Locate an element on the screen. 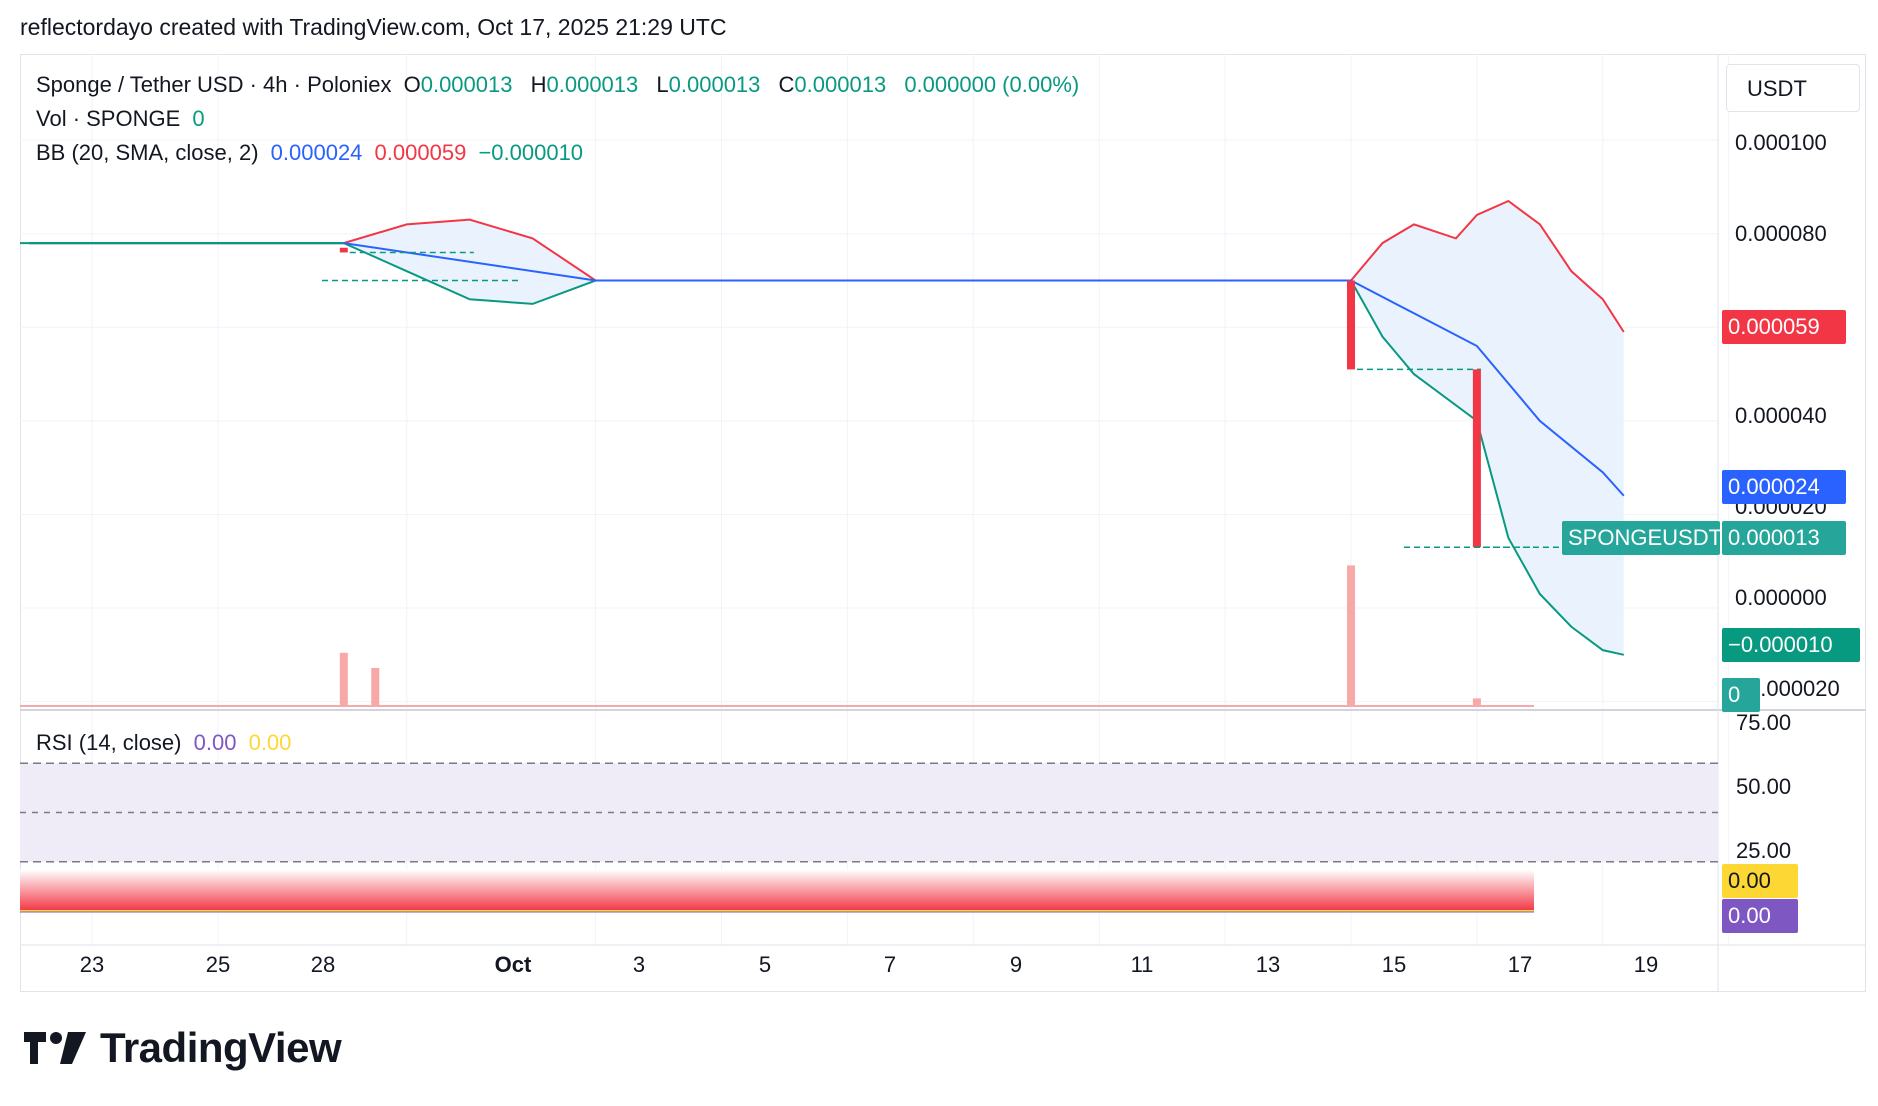 Image resolution: width=1878 pixels, height=1106 pixels. date-tick: 19 is located at coordinates (1646, 964).